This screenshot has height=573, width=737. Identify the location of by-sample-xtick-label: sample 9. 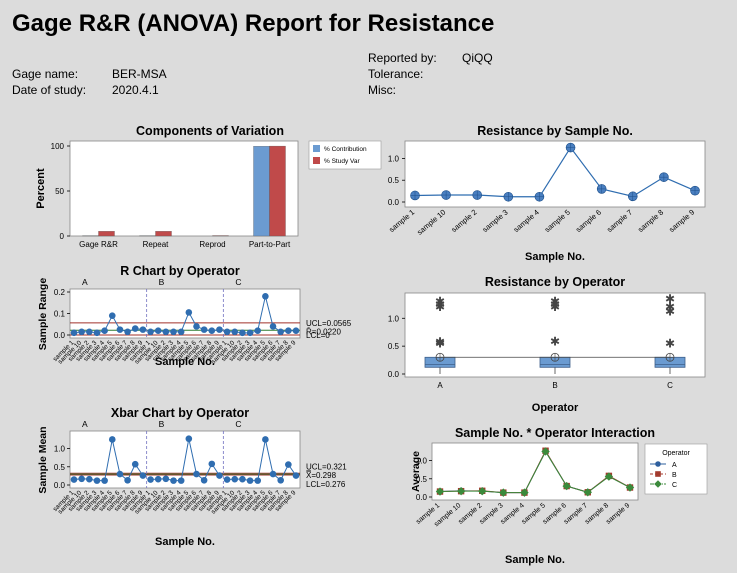
(681, 221).